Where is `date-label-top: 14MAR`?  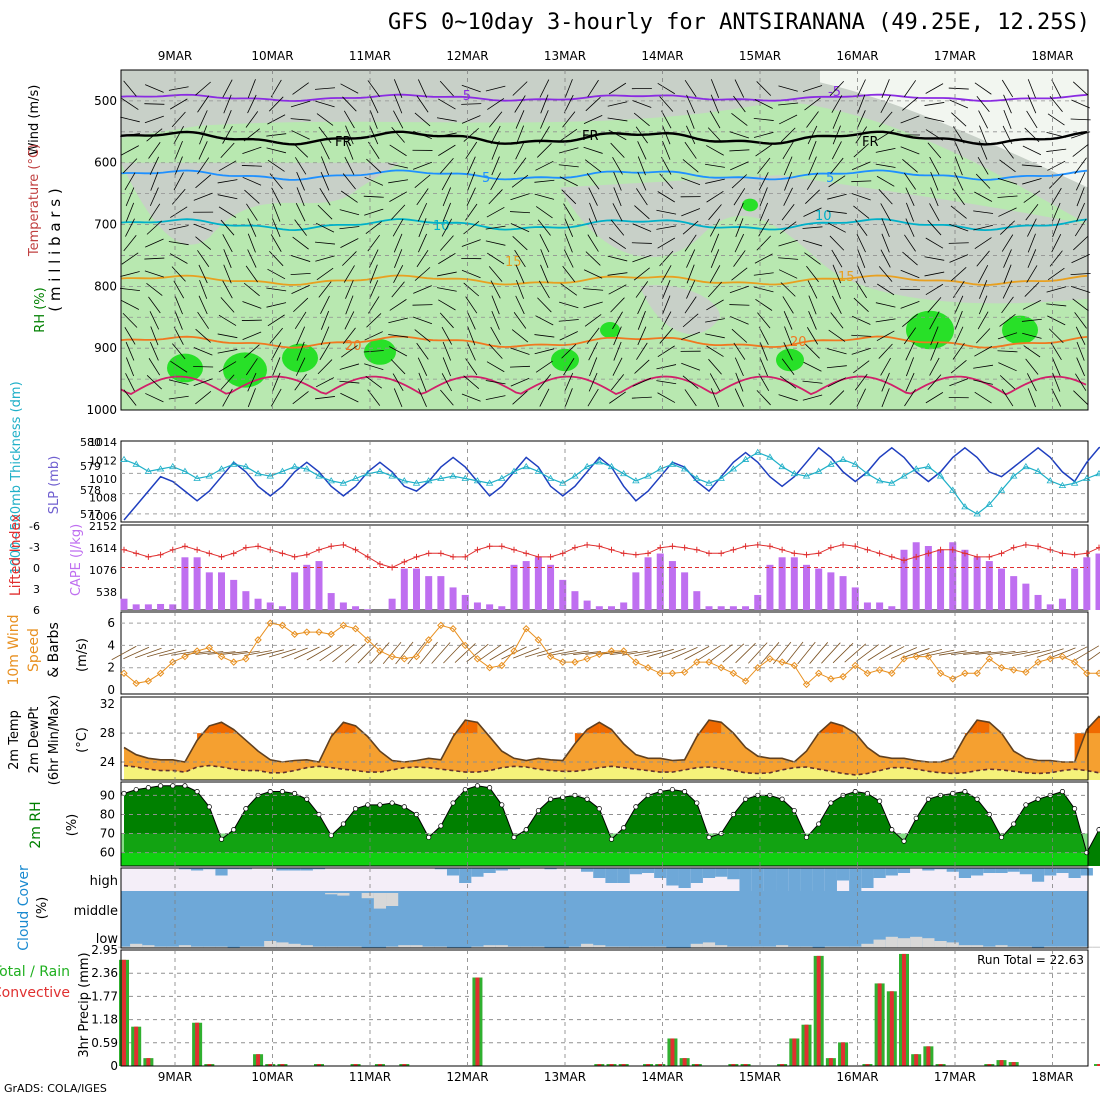
date-label-top: 14MAR is located at coordinates (662, 56).